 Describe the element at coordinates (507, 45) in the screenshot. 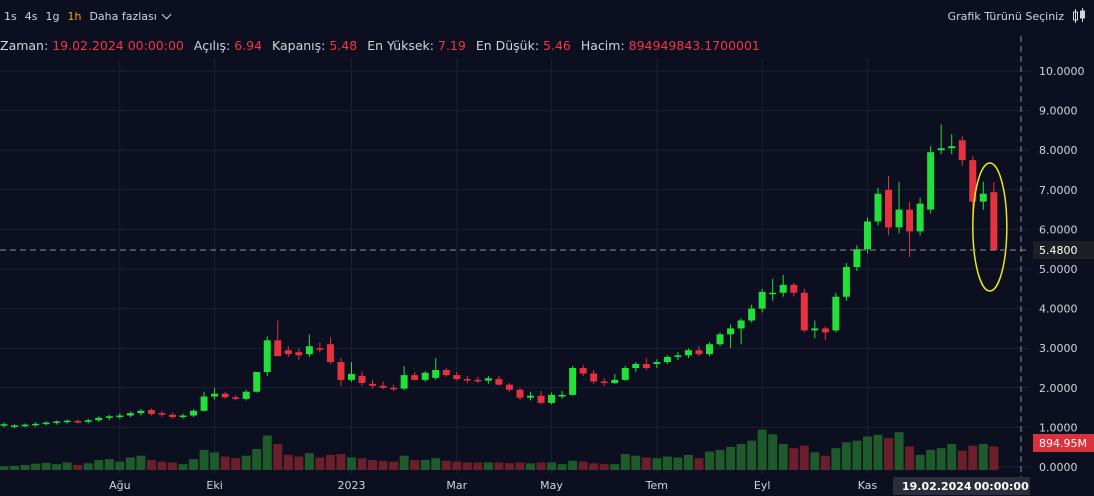

I see `low-label: En Düşük:` at that location.